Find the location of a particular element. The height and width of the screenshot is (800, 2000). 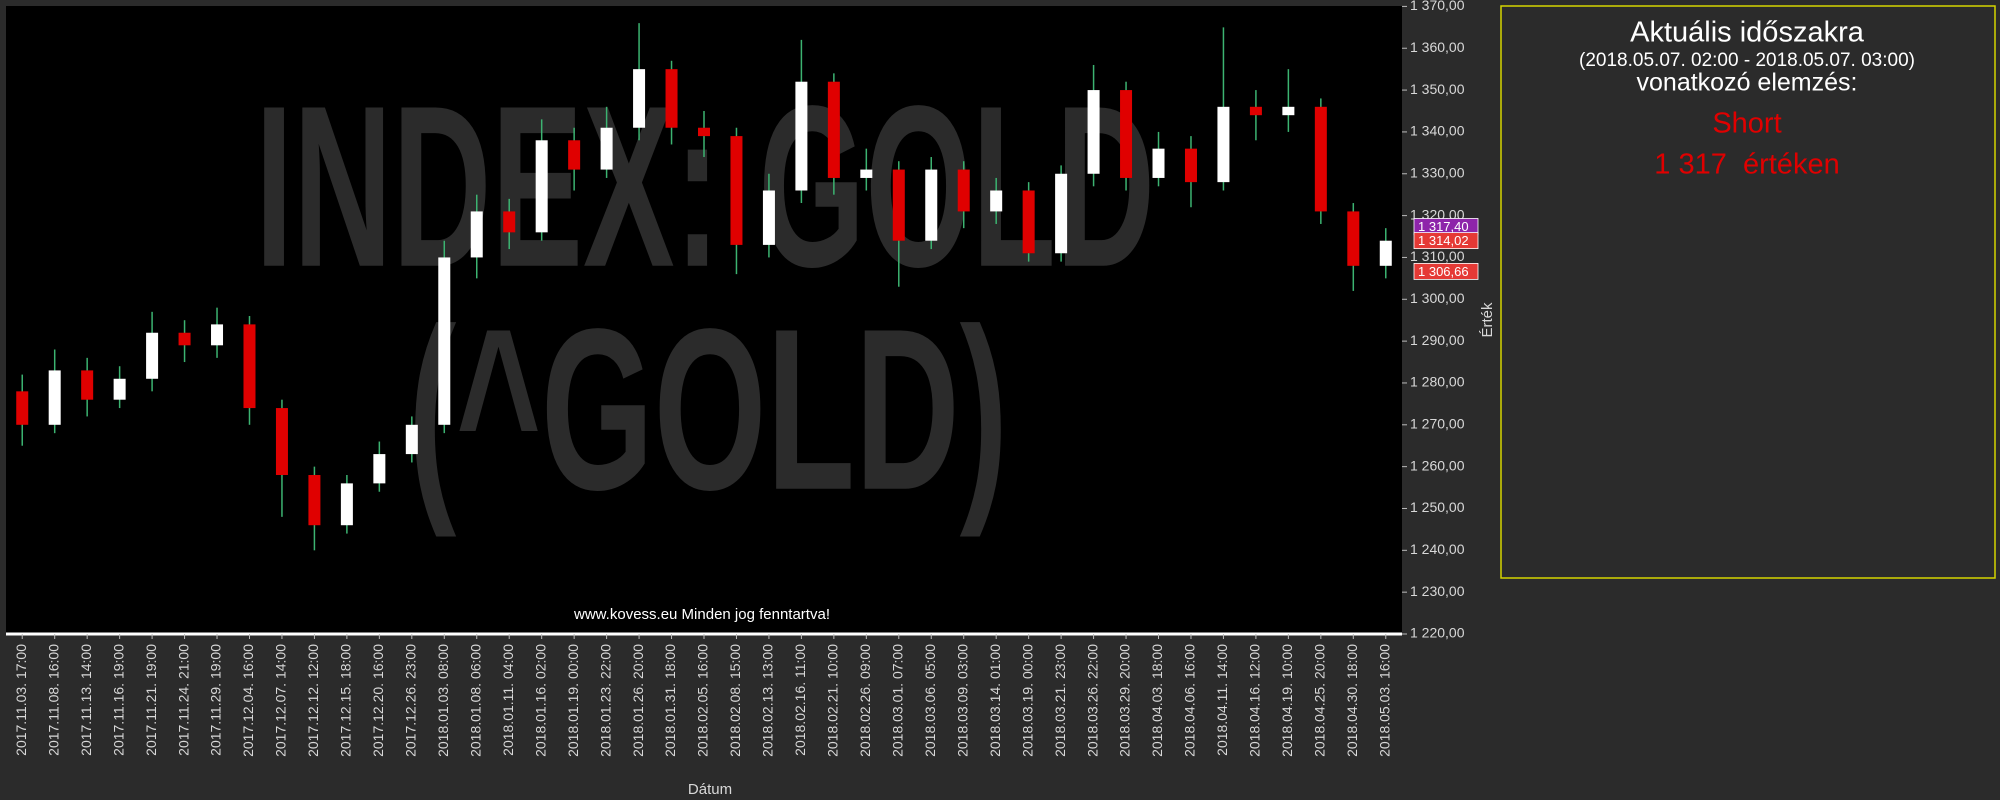

x-tick-label: 2018.03.14. 01:00 is located at coordinates (995, 700).